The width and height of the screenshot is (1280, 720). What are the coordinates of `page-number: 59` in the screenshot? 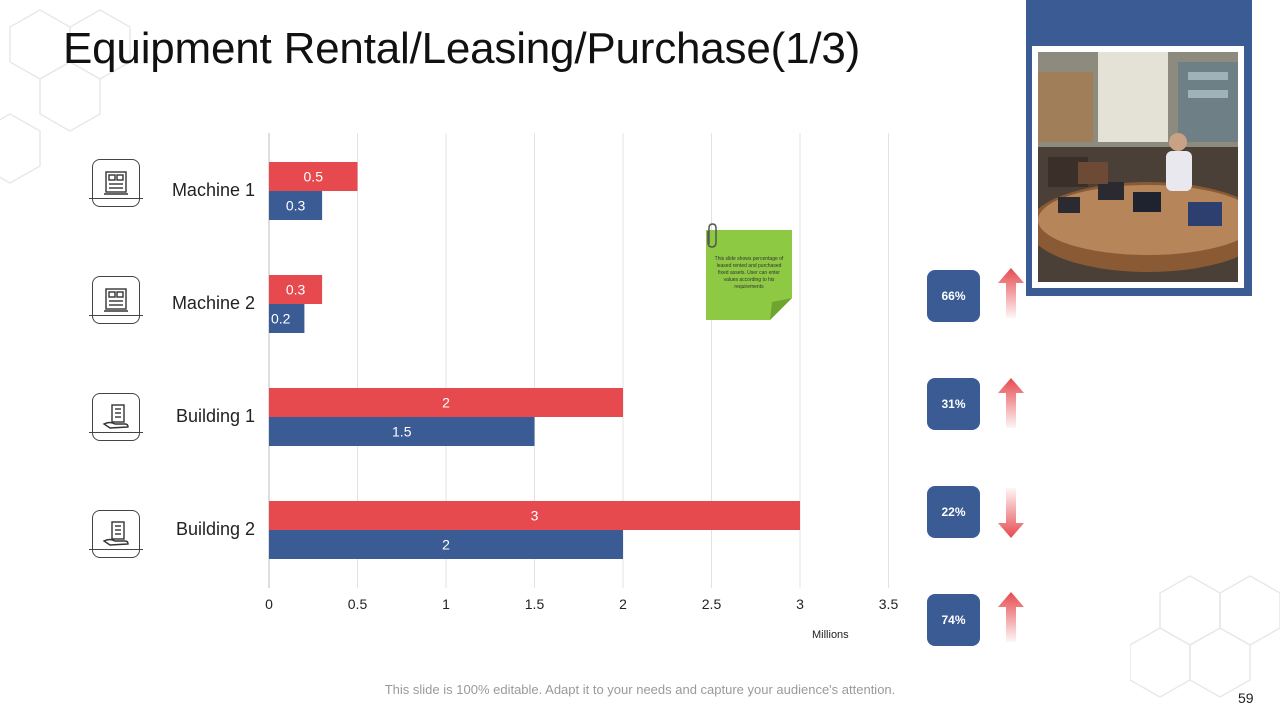 It's located at (1246, 698).